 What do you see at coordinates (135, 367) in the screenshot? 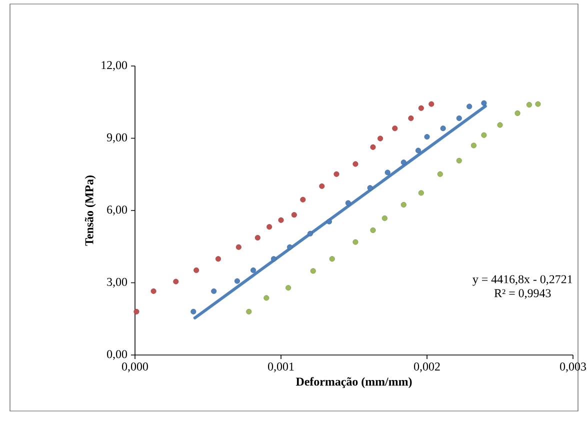
I see `x-tick-label: 0,000` at bounding box center [135, 367].